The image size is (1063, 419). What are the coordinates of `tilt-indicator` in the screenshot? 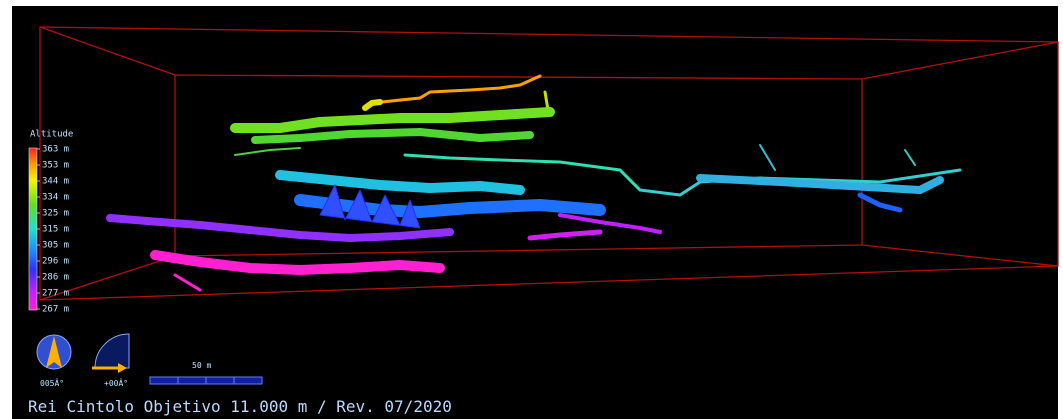 It's located at (111, 353).